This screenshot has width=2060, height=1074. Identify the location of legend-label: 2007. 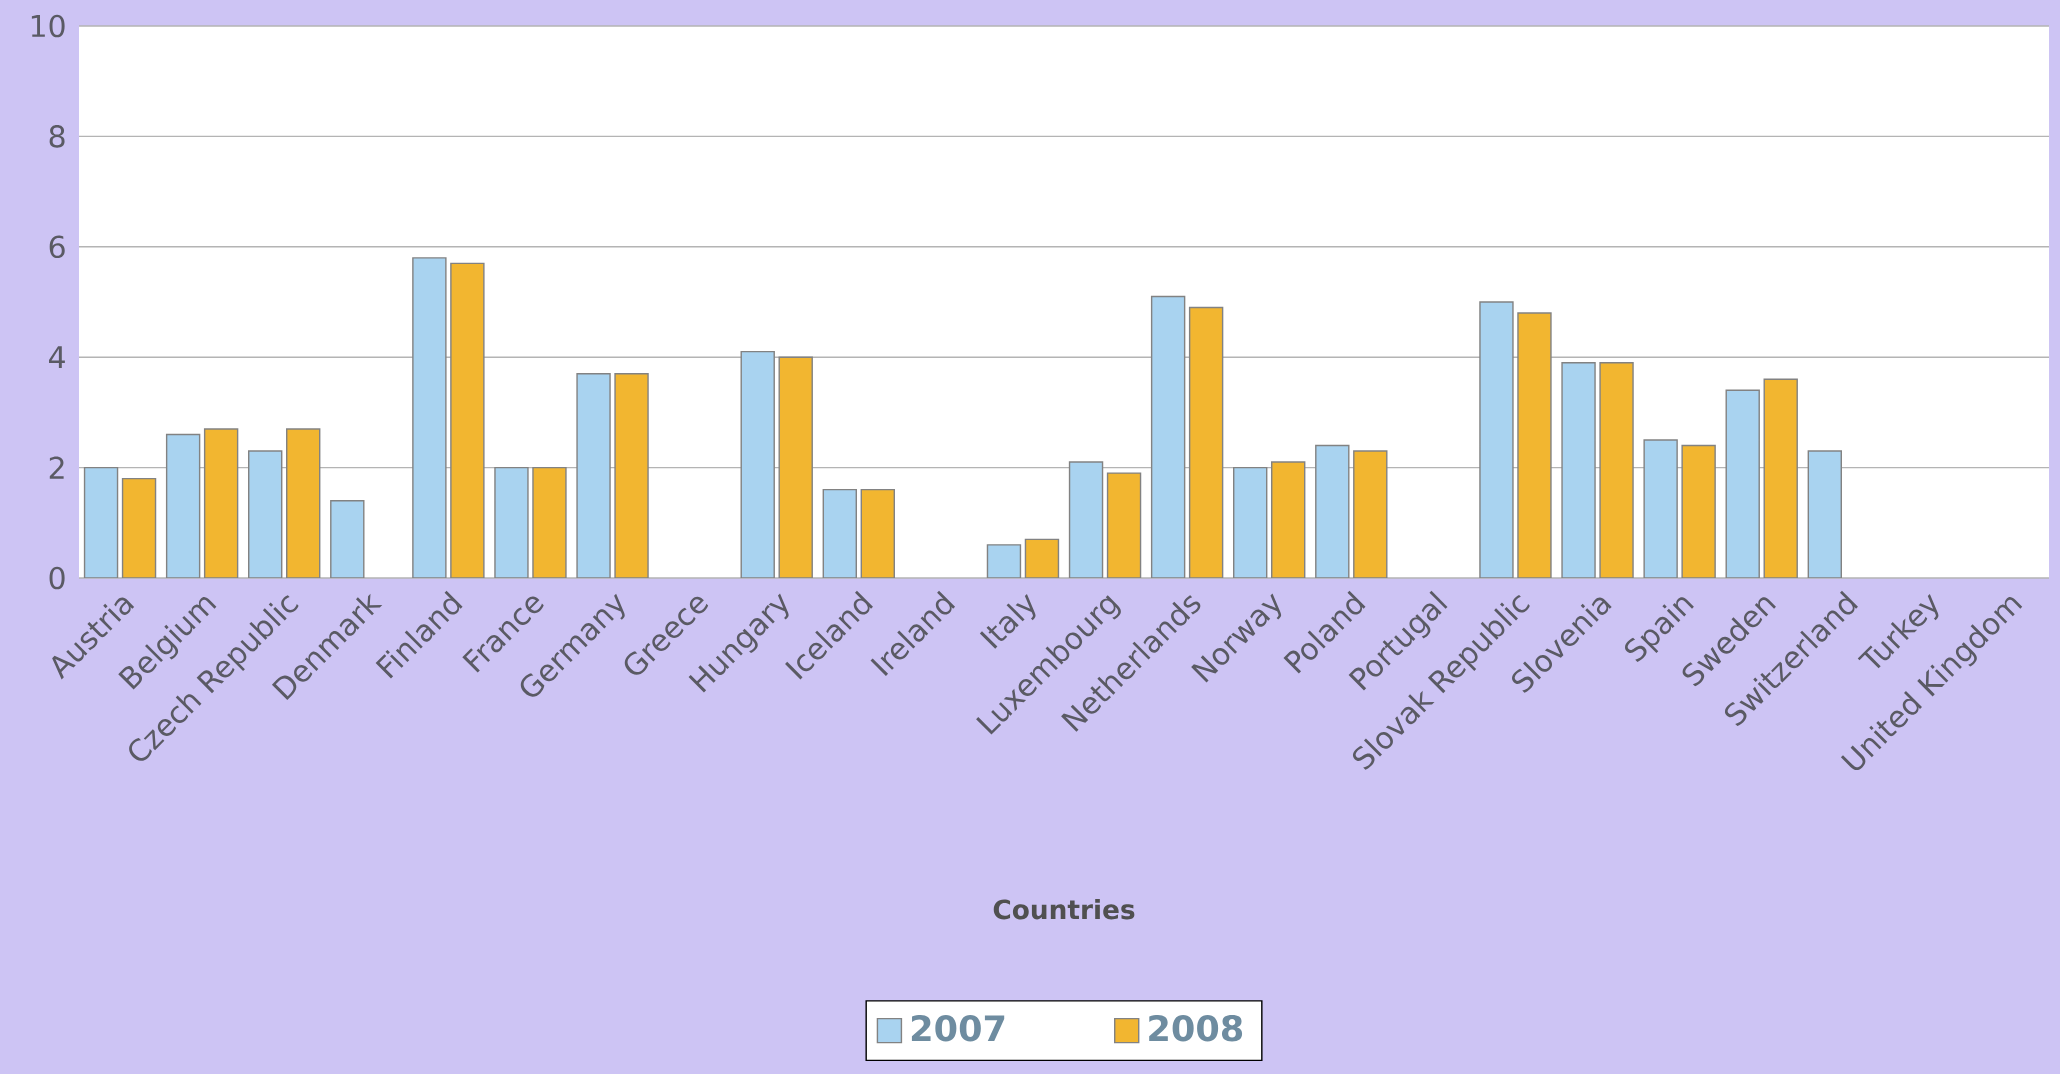
(958, 1028).